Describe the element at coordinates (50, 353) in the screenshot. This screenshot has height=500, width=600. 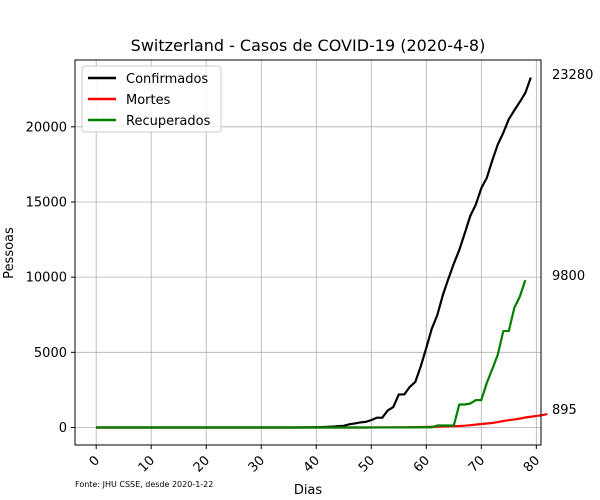
I see `y-tick-label: 5000` at that location.